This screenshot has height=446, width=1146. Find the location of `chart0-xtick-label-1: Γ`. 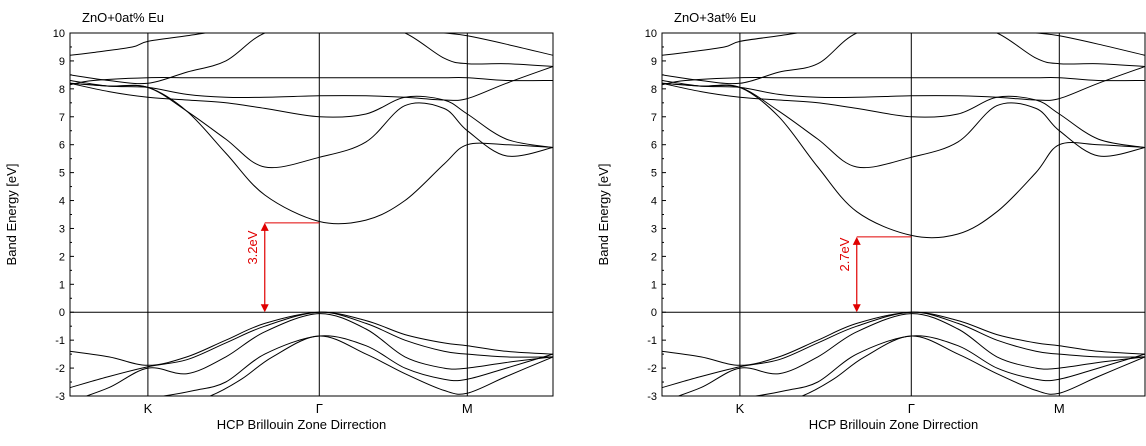

chart0-xtick-label-1: Γ is located at coordinates (319, 408).